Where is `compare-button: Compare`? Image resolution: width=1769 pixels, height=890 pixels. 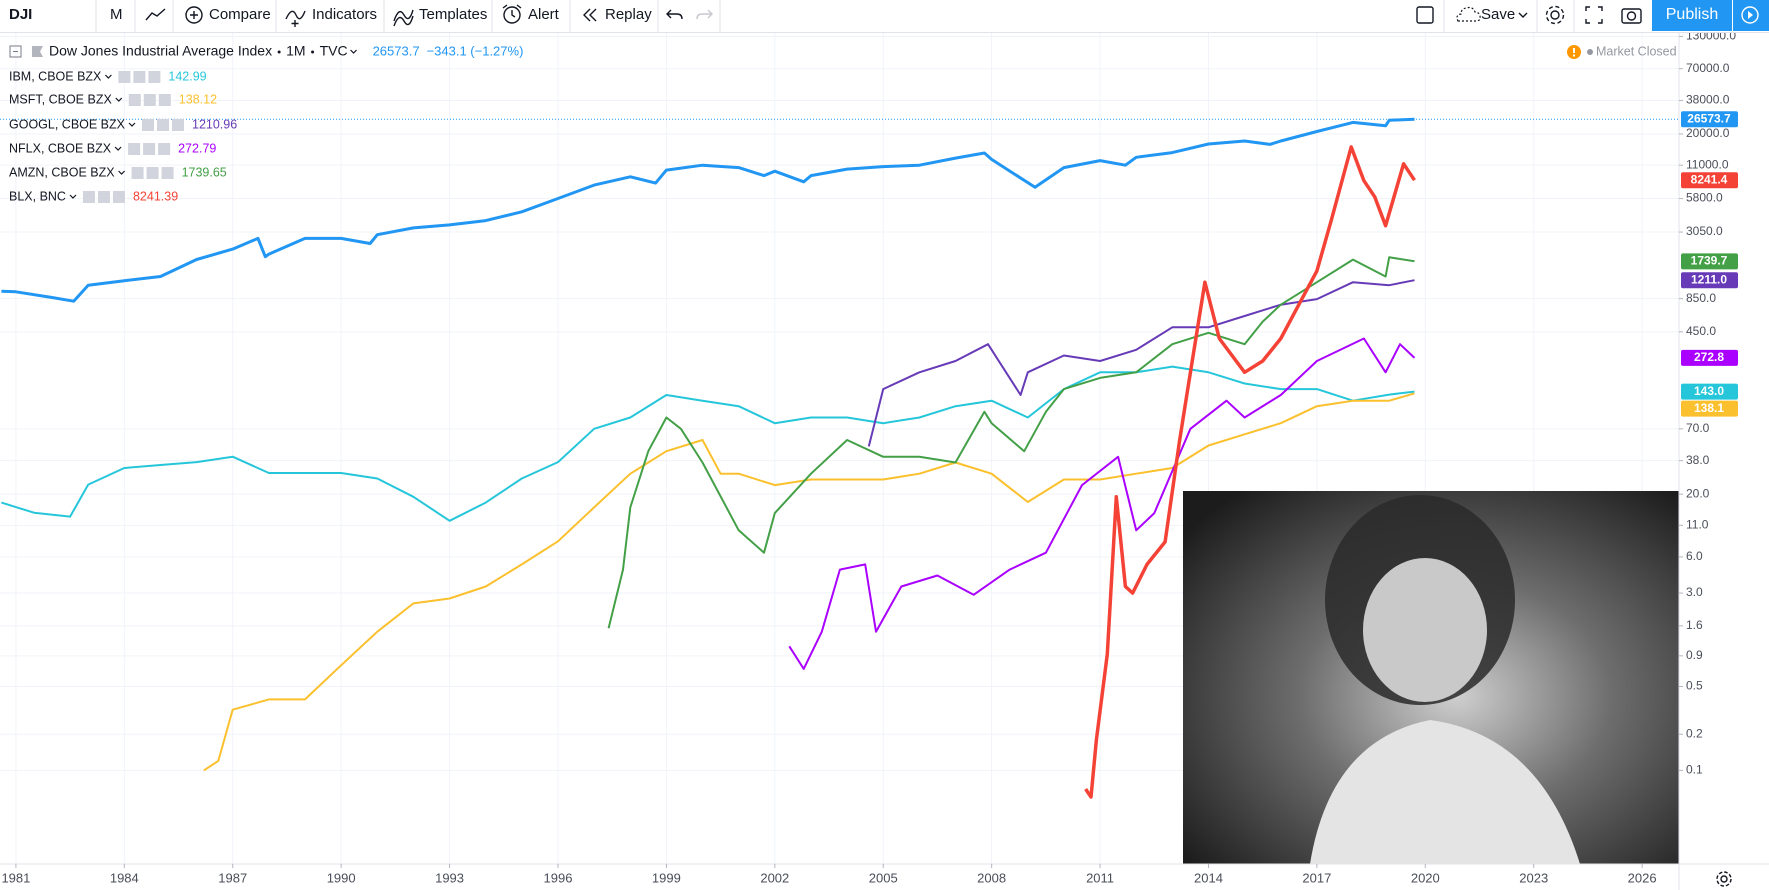 compare-button: Compare is located at coordinates (228, 15).